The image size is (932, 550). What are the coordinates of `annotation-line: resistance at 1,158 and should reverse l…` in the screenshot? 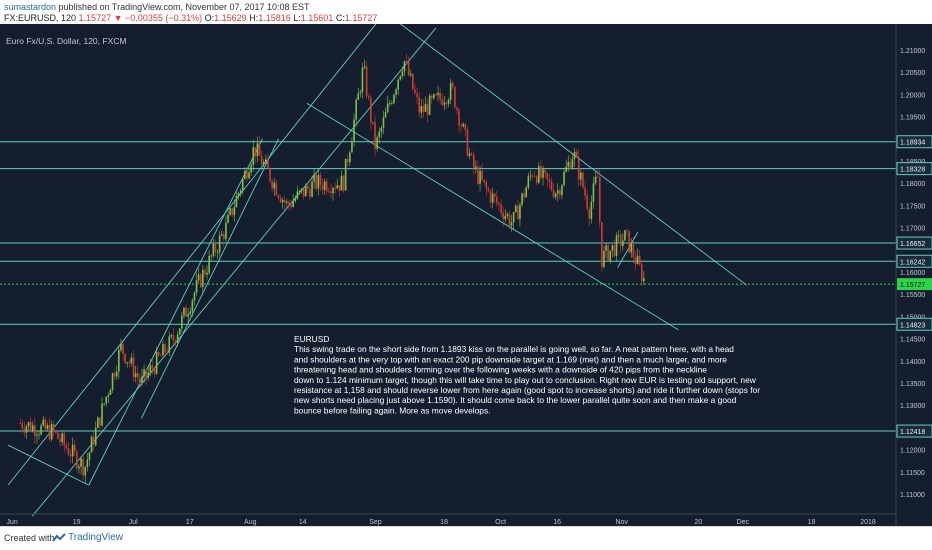 It's located at (527, 390).